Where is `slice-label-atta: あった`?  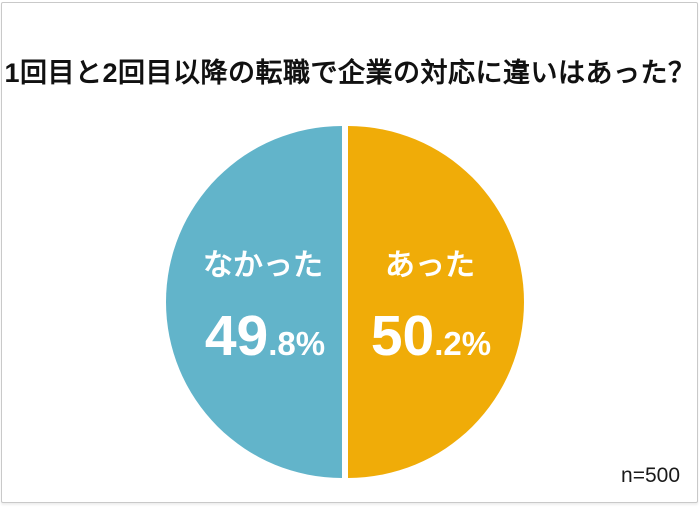
slice-label-atta: あった is located at coordinates (430, 265).